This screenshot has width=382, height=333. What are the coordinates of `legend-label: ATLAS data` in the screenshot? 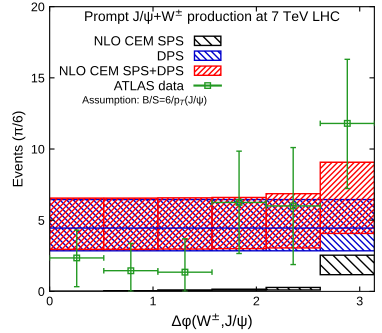 It's located at (149, 85).